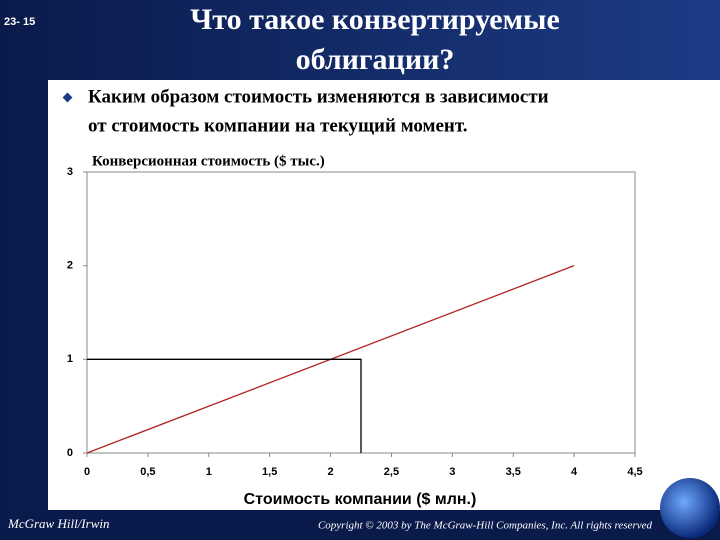  Describe the element at coordinates (269, 472) in the screenshot. I see `x-tick-label: 1,5` at that location.